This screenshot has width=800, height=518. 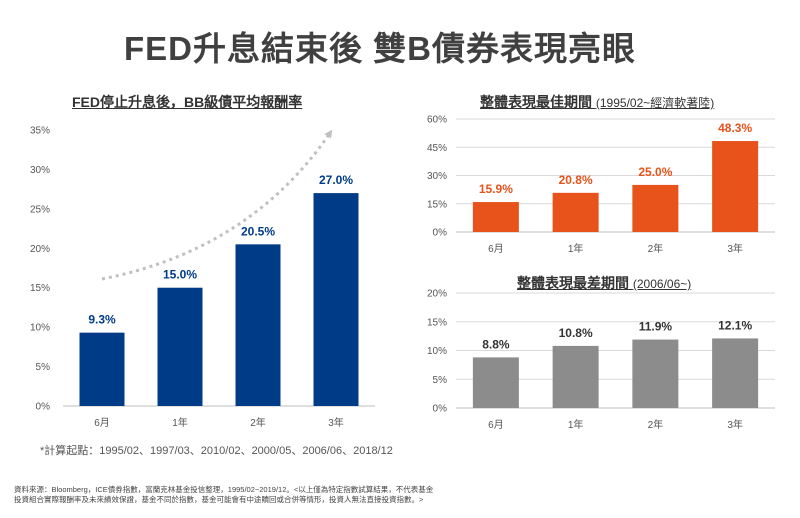 I want to click on topright-y-tick-label: 0%, so click(x=440, y=233).